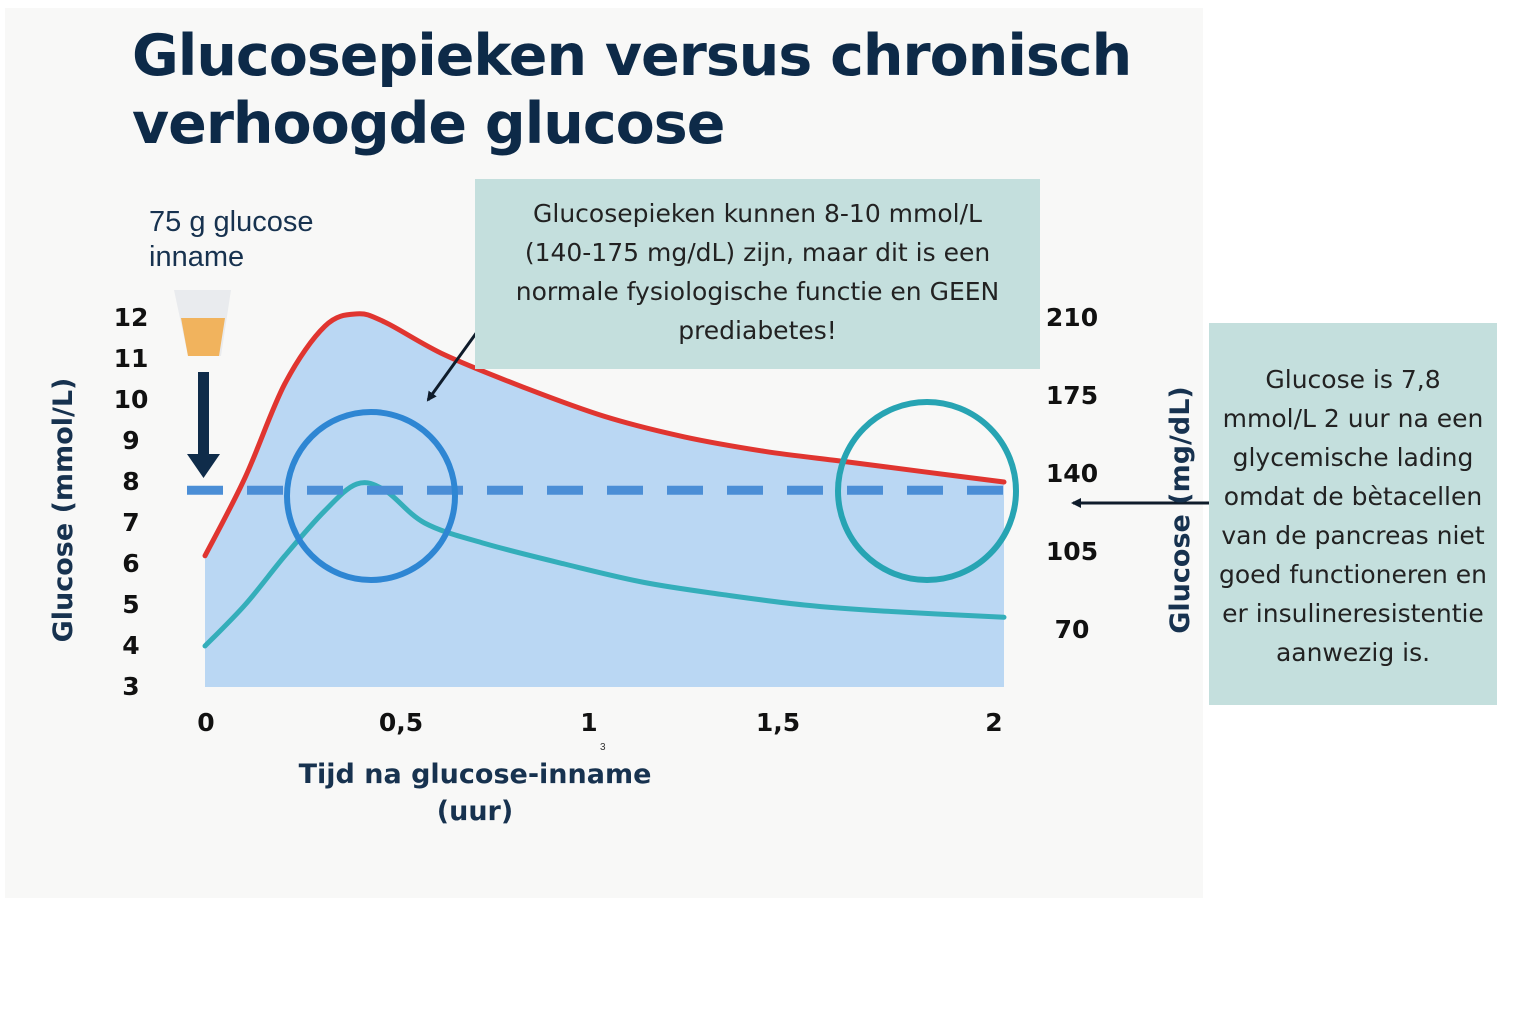 The image size is (1536, 1024). What do you see at coordinates (130, 604) in the screenshot?
I see `y-tick-left: 5` at bounding box center [130, 604].